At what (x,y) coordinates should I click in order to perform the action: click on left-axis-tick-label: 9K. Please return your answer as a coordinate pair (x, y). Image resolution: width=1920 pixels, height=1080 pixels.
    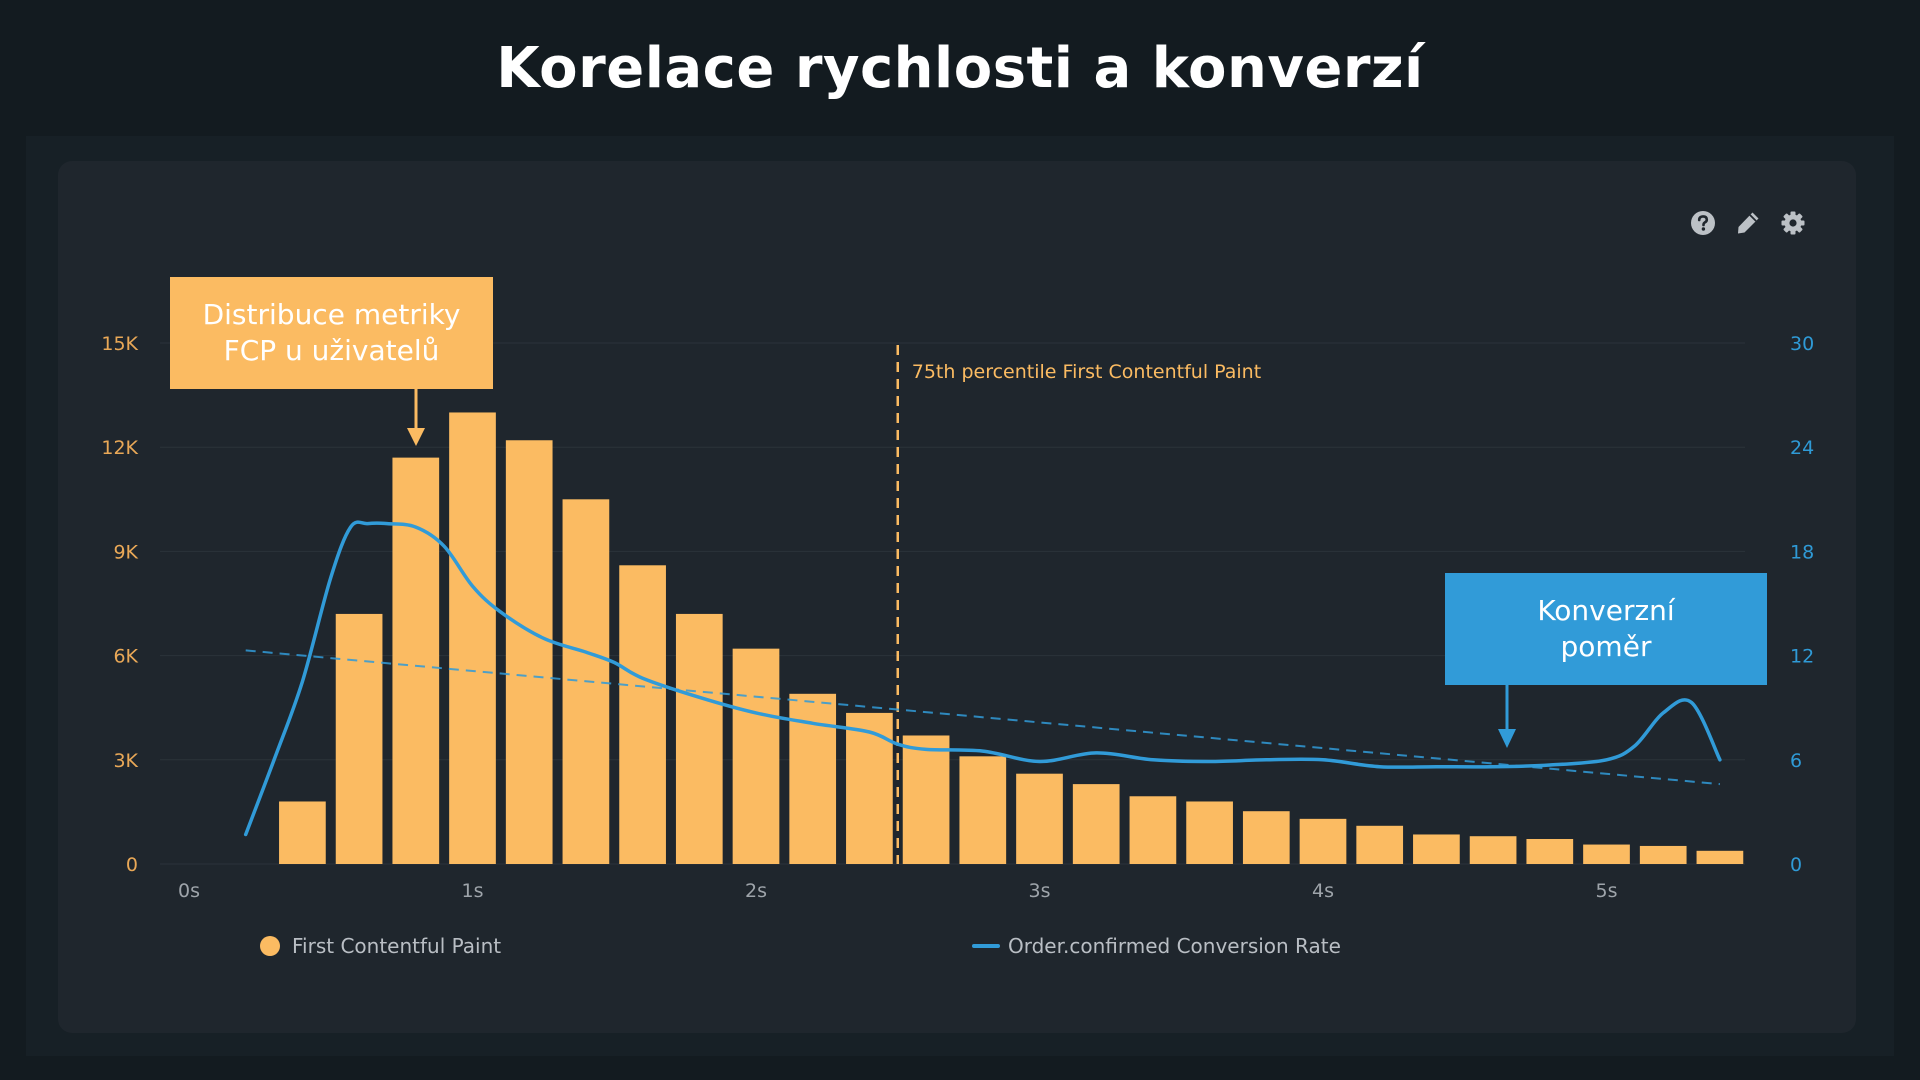
    Looking at the image, I should click on (125, 552).